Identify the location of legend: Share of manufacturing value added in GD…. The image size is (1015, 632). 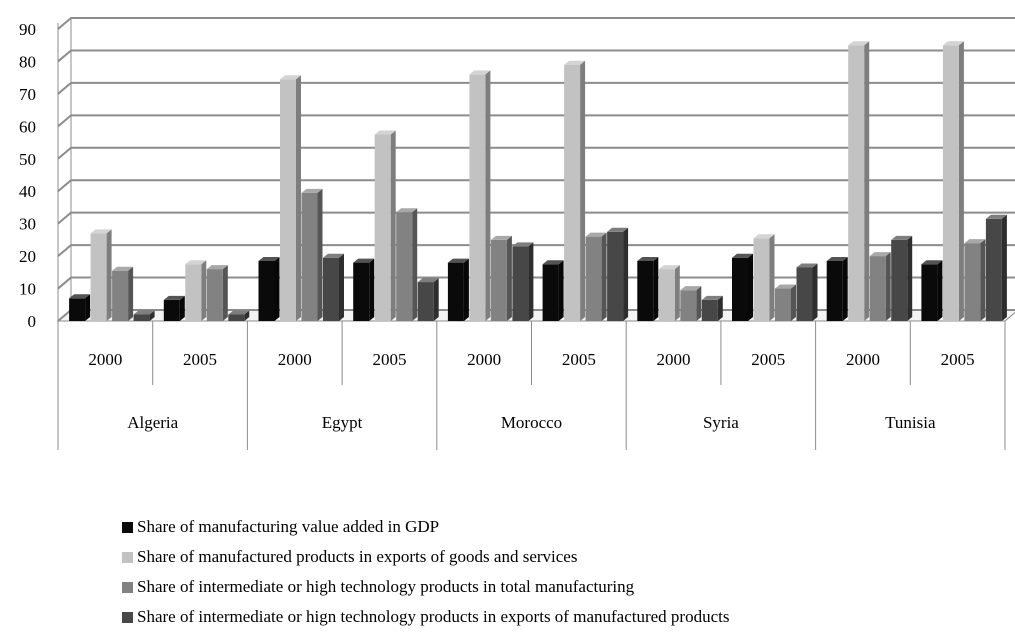
(425, 572).